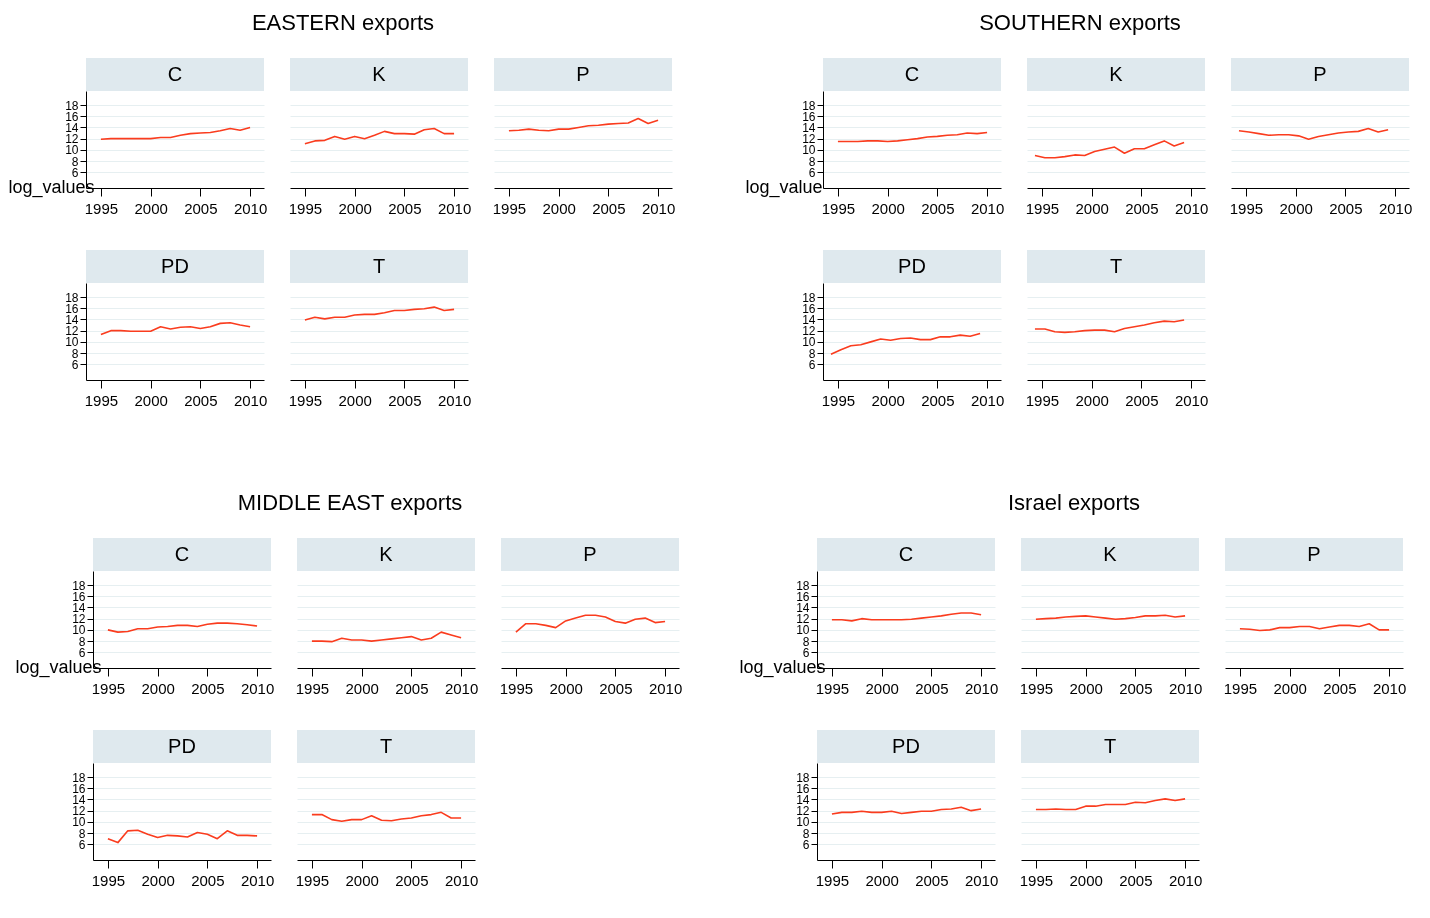  I want to click on chart-title: Israel exports, so click(1074, 503).